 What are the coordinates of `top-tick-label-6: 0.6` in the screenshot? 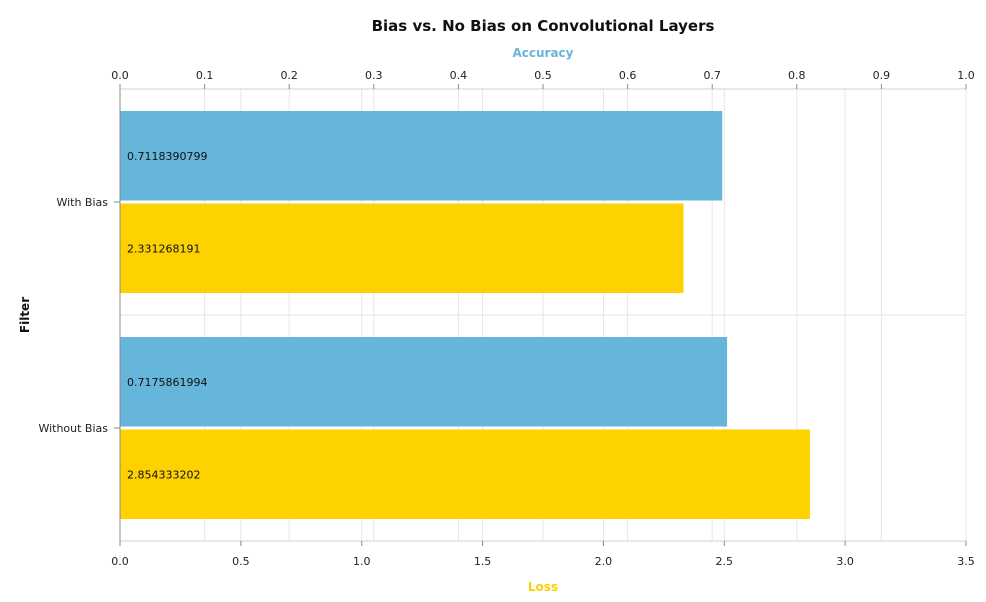 It's located at (628, 75).